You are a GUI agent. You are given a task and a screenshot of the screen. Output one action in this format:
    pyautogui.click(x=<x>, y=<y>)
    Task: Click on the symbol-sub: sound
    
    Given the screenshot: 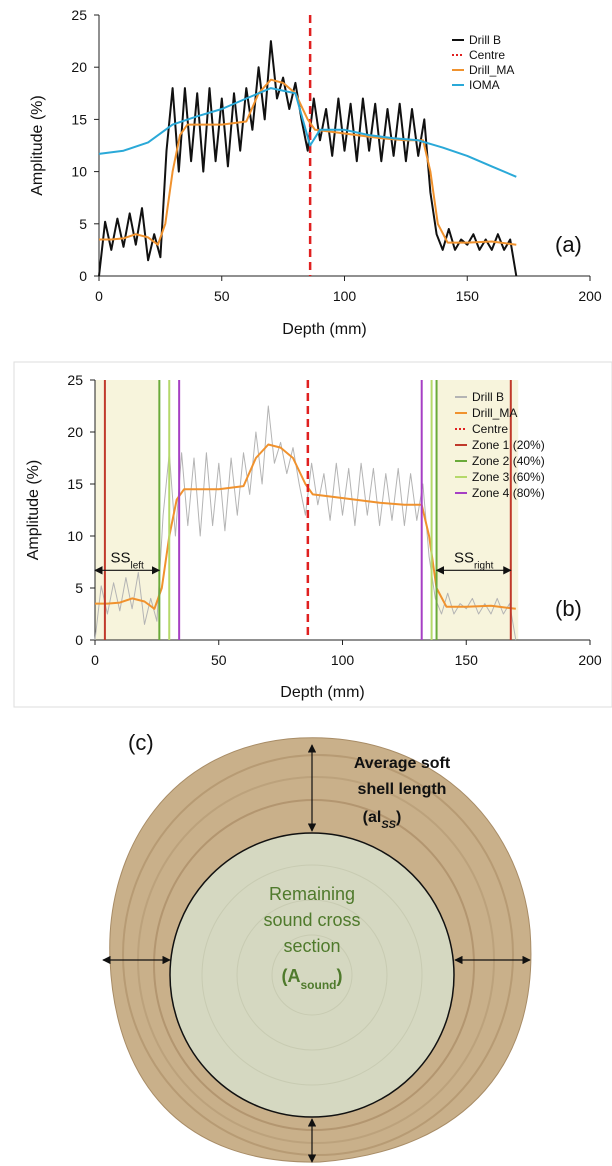 What is the action you would take?
    pyautogui.click(x=319, y=985)
    